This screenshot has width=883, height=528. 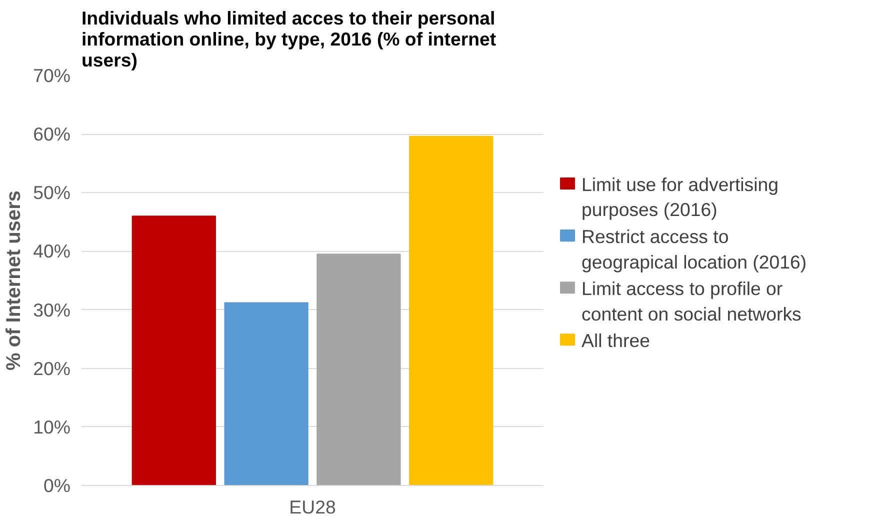 What do you see at coordinates (52, 427) in the screenshot?
I see `y-tick-label: 10%` at bounding box center [52, 427].